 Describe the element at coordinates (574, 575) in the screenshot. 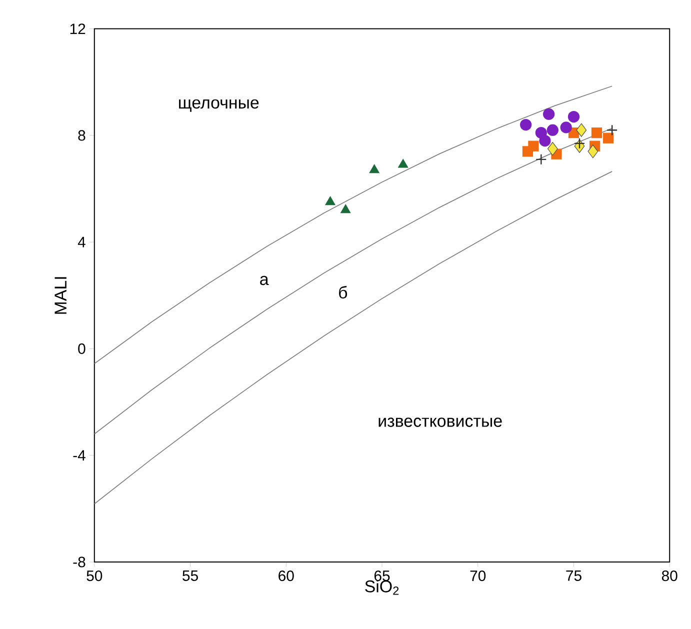

I see `x-tick-label: 75` at that location.